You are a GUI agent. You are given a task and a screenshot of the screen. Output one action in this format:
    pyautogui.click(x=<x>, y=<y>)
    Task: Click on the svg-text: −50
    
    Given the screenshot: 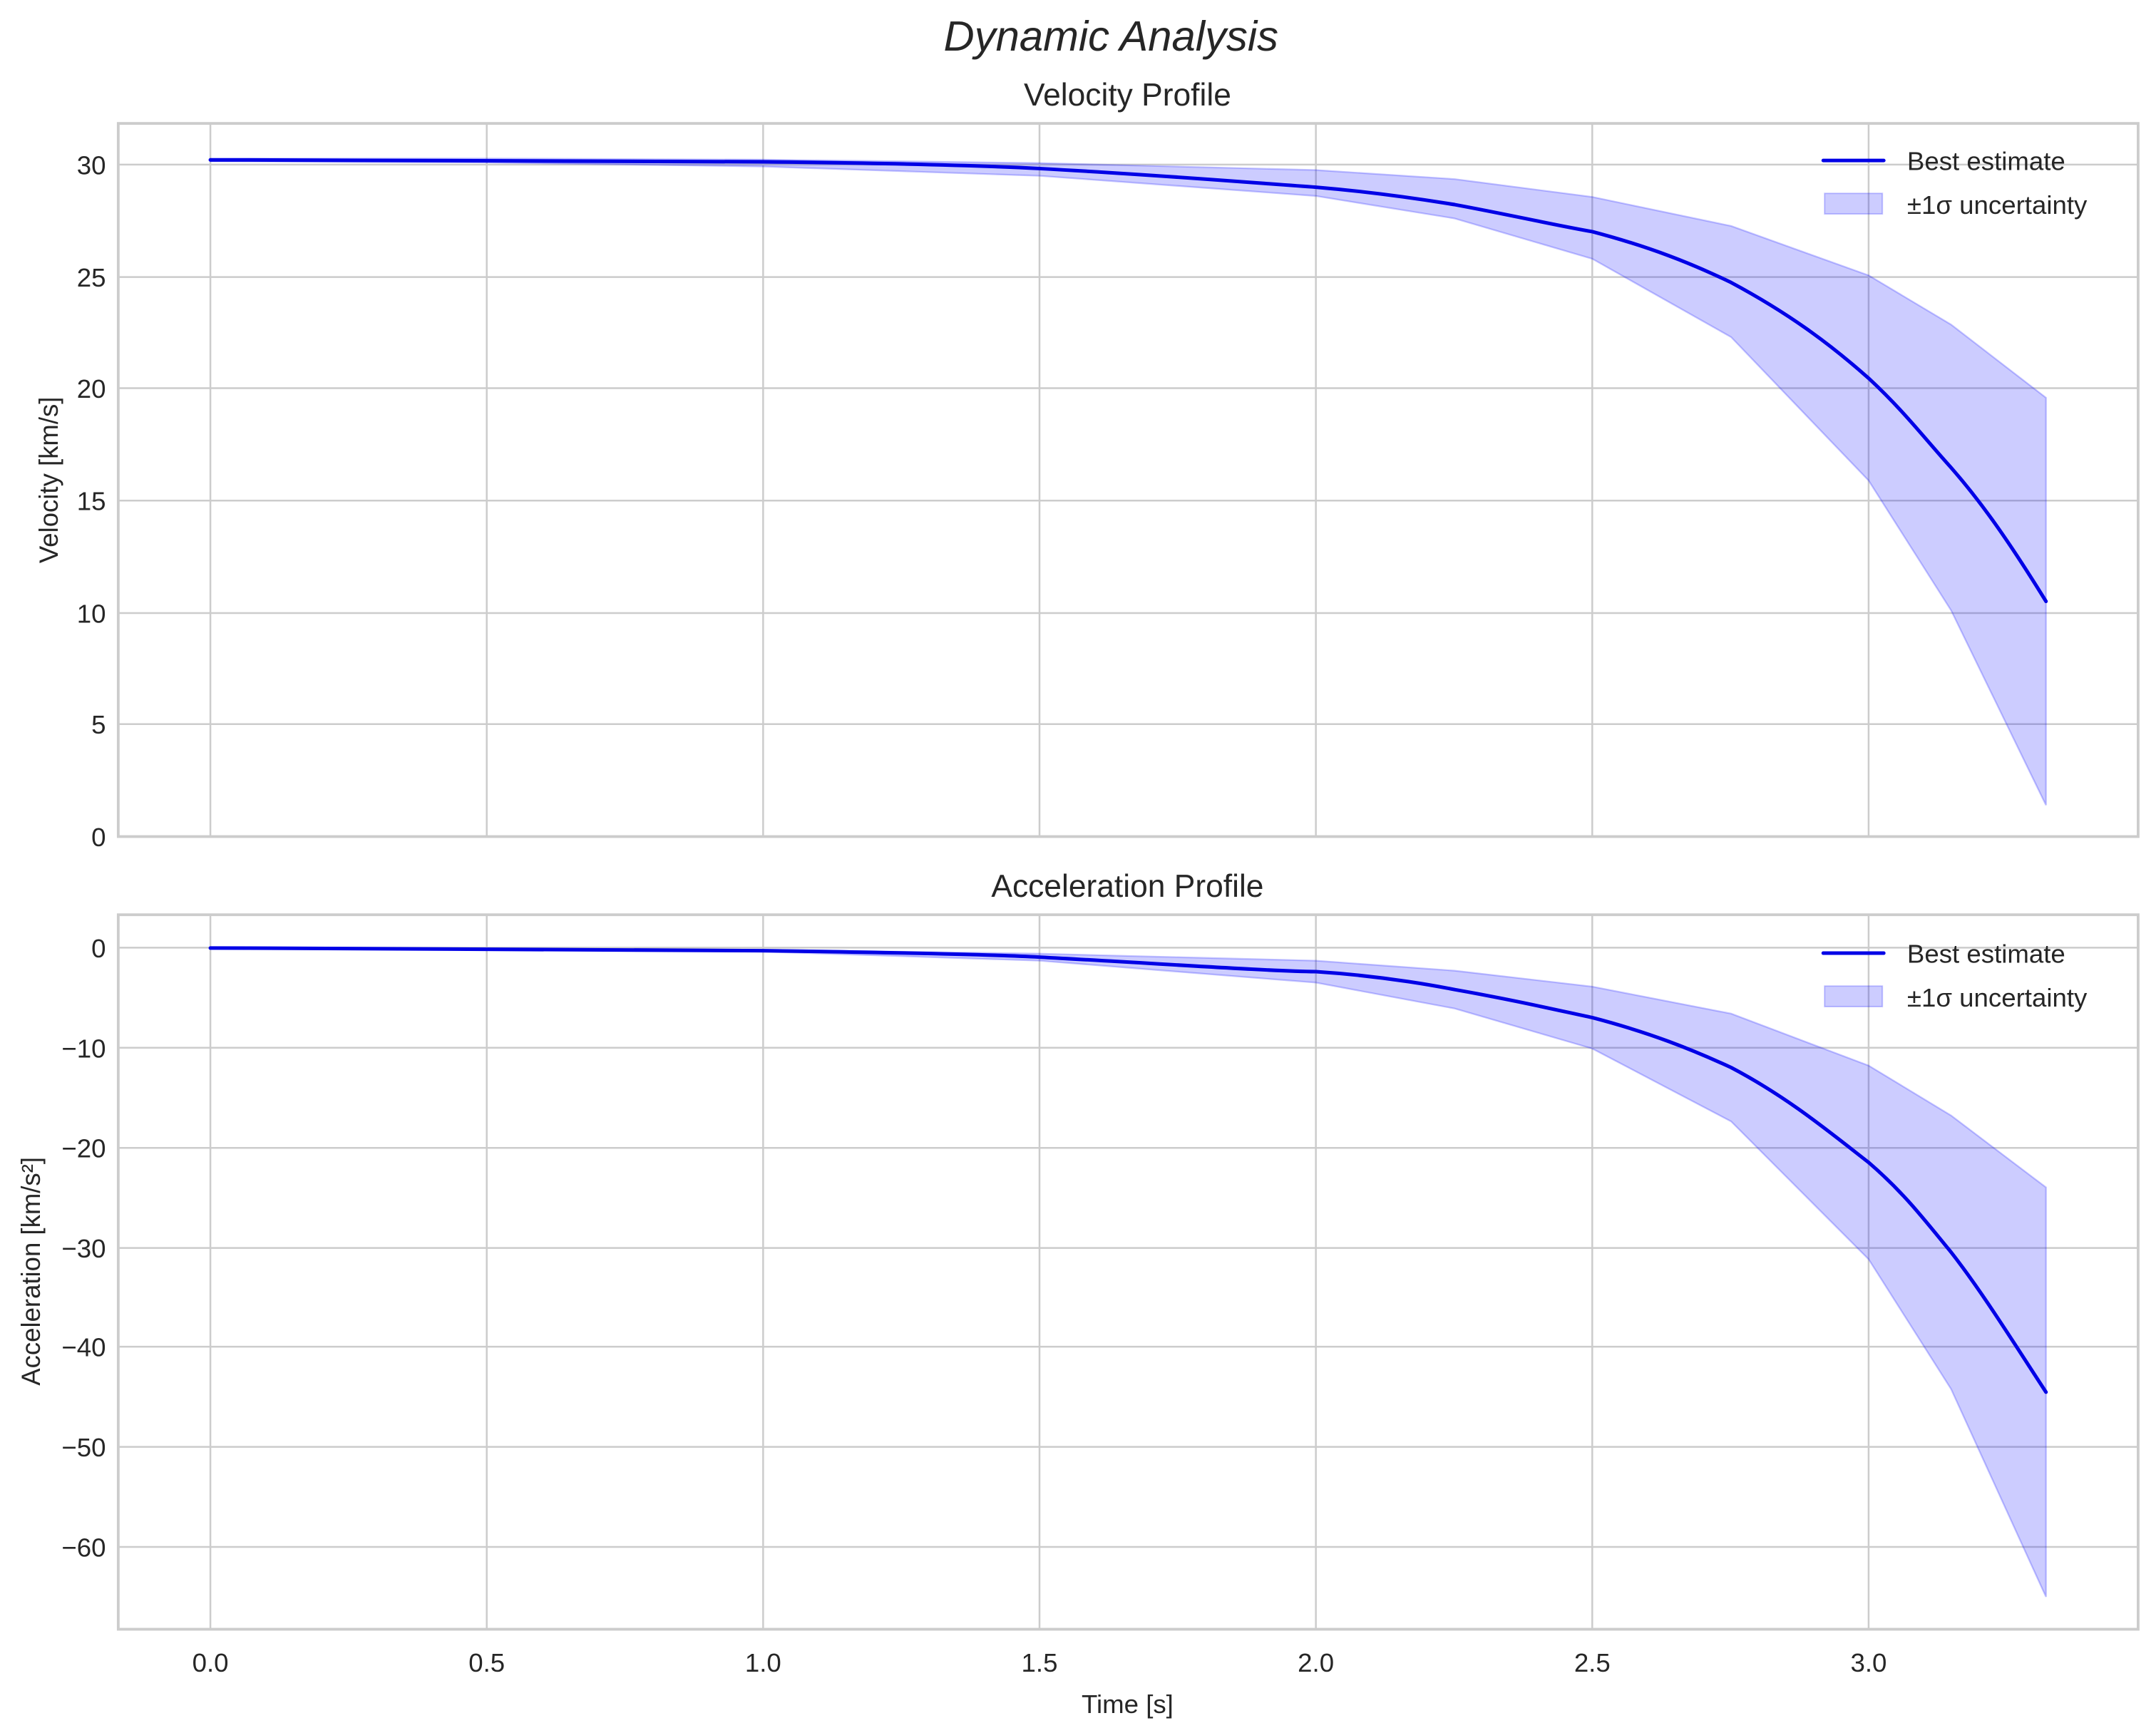 What is the action you would take?
    pyautogui.click(x=83, y=1447)
    